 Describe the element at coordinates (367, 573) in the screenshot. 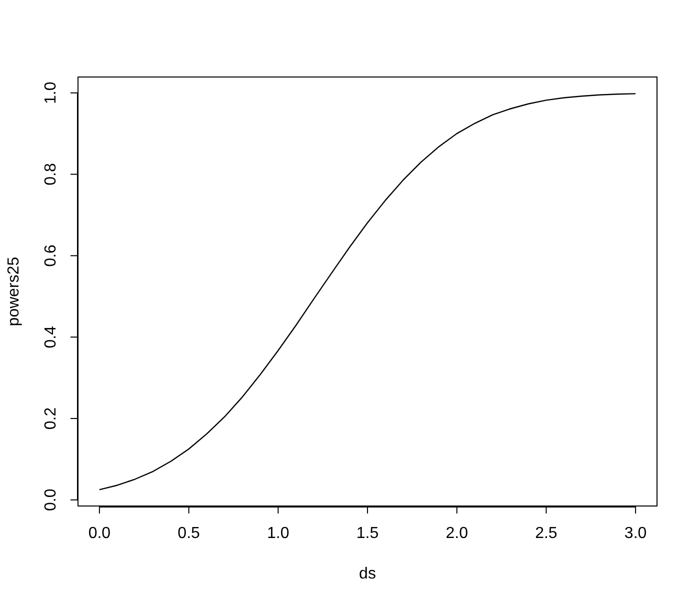

I see `x-axis-title: ds` at that location.